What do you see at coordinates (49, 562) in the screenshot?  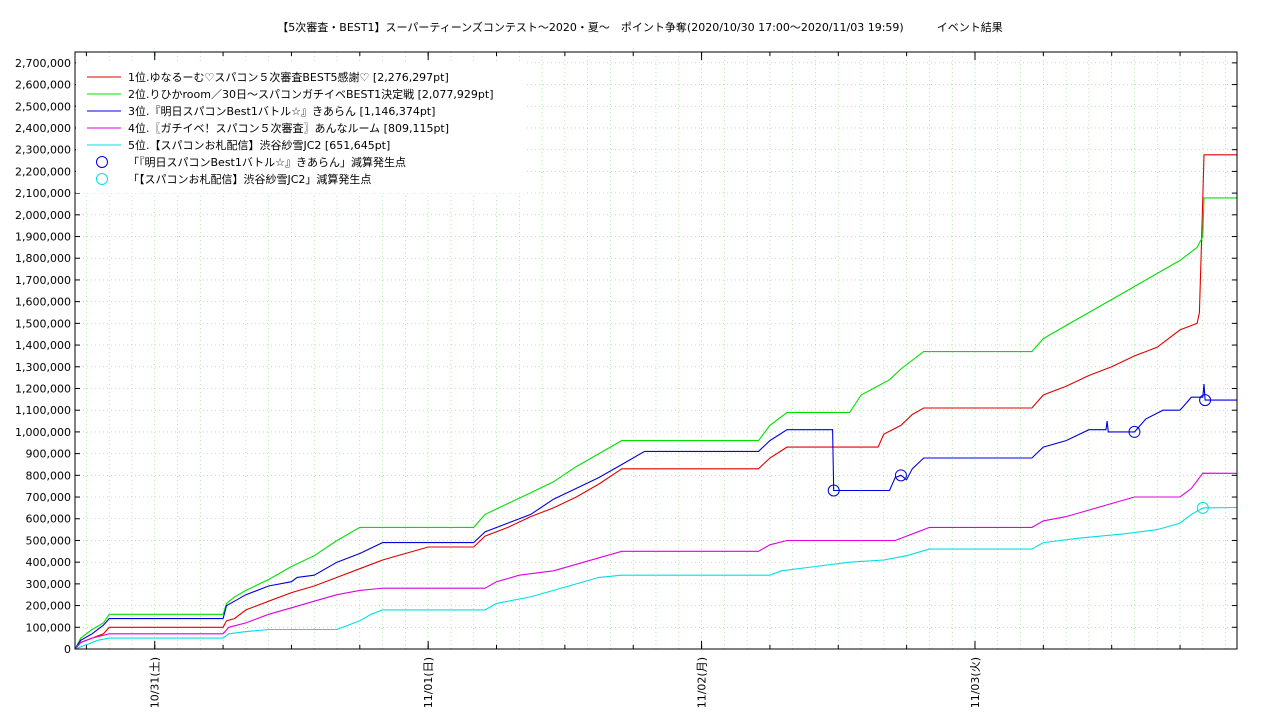 I see `y-tick-label: 400,000` at bounding box center [49, 562].